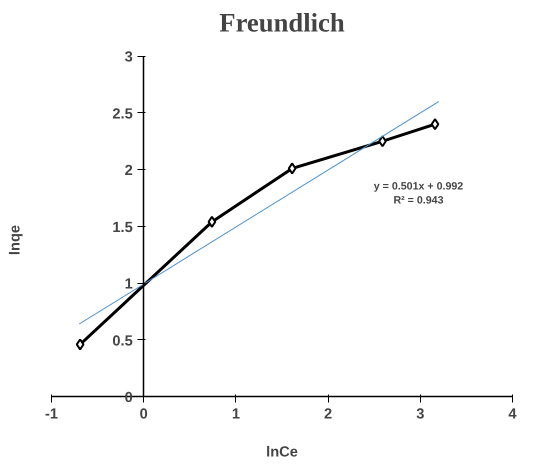  Describe the element at coordinates (513, 414) in the screenshot. I see `x-tick-label: 4` at that location.